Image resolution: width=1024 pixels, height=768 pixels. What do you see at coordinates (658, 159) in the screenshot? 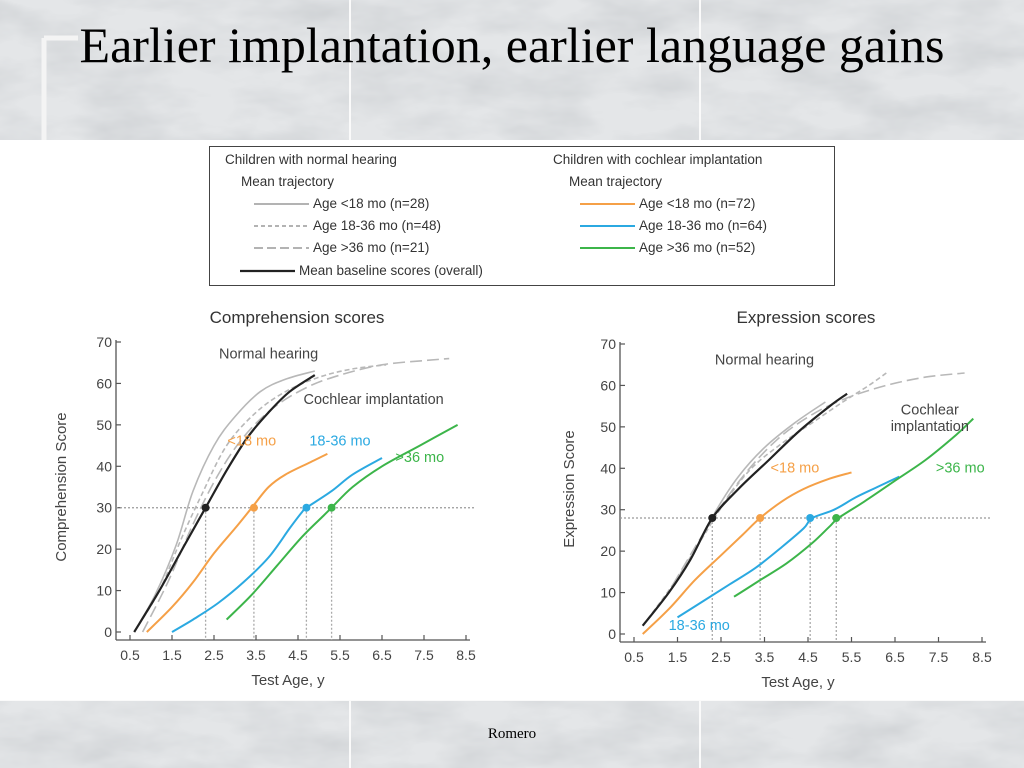
I see `legend-ci-heading: Children with cochlear implantation` at bounding box center [658, 159].